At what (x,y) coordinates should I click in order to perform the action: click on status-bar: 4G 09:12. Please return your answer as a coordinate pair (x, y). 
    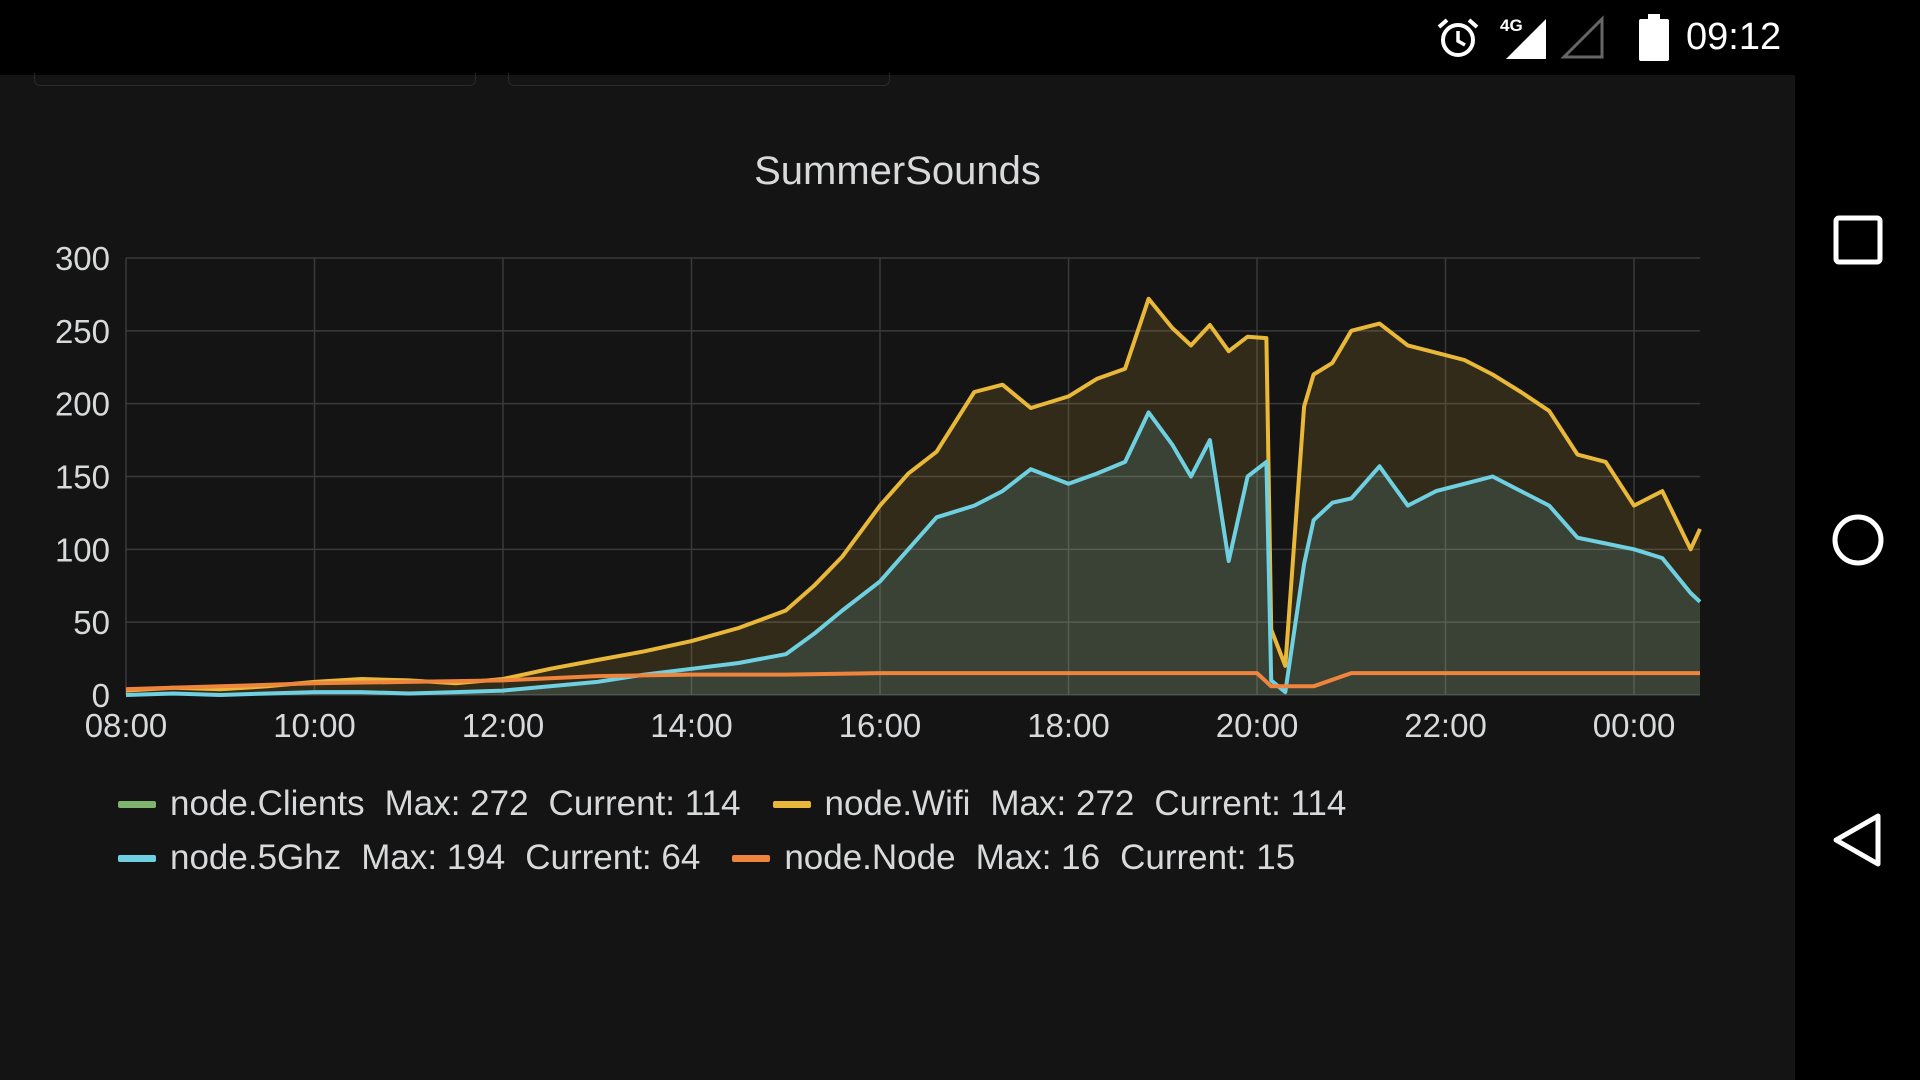
    Looking at the image, I should click on (960, 37).